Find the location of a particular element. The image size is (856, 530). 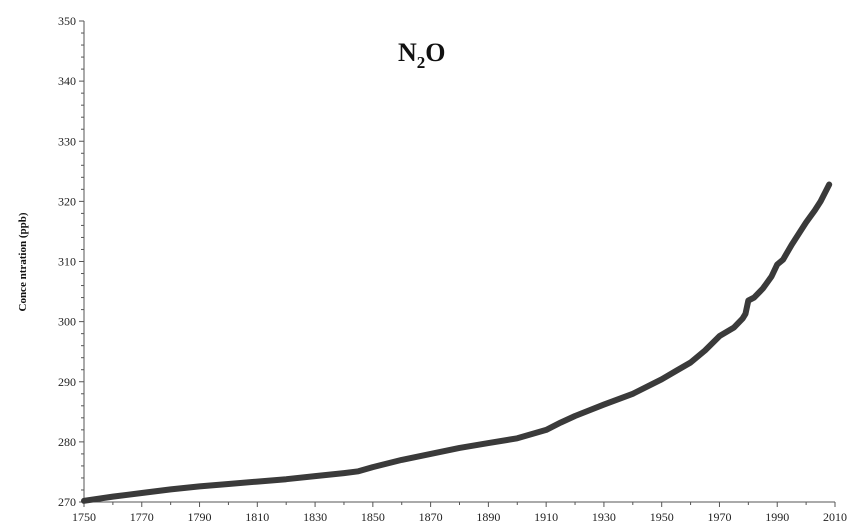

chart-title-tail: O is located at coordinates (435, 52).